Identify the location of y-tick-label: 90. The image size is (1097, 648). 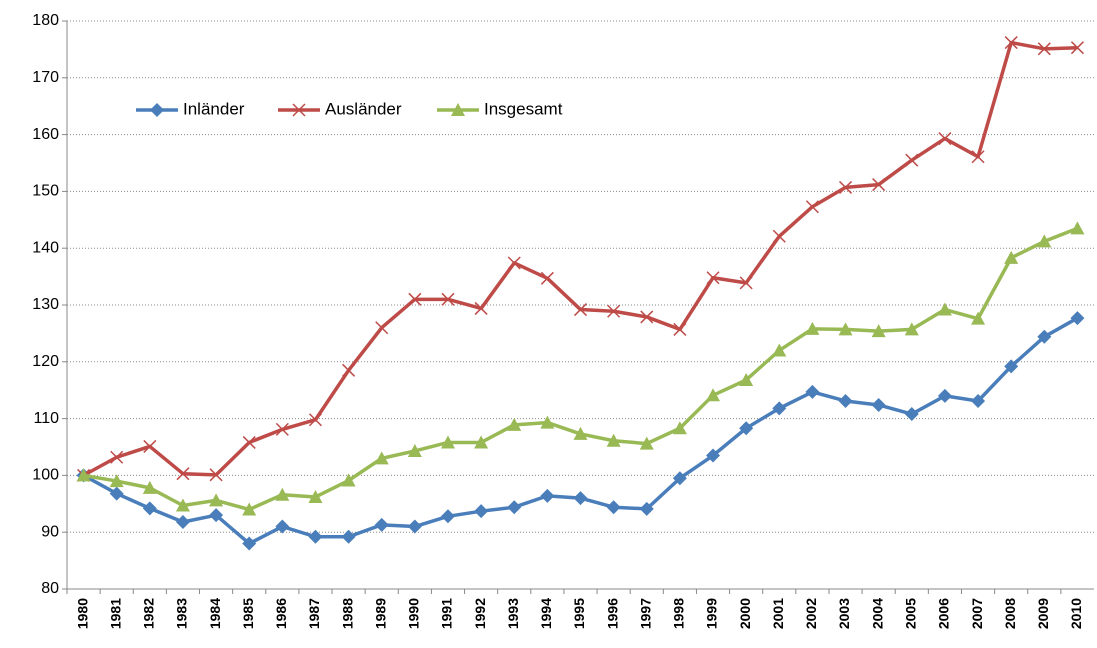
(50, 531).